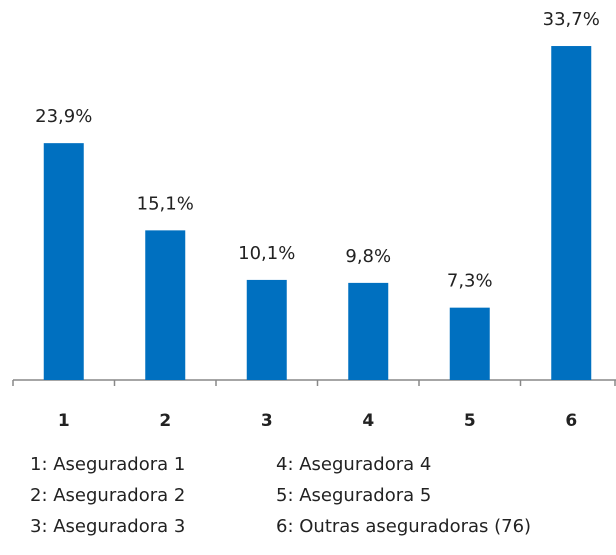  I want to click on x-tick-label: 4, so click(368, 421).